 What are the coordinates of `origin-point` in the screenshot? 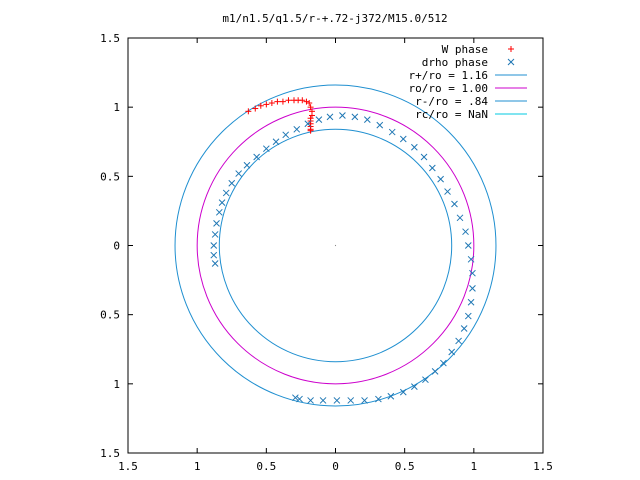 It's located at (335, 245).